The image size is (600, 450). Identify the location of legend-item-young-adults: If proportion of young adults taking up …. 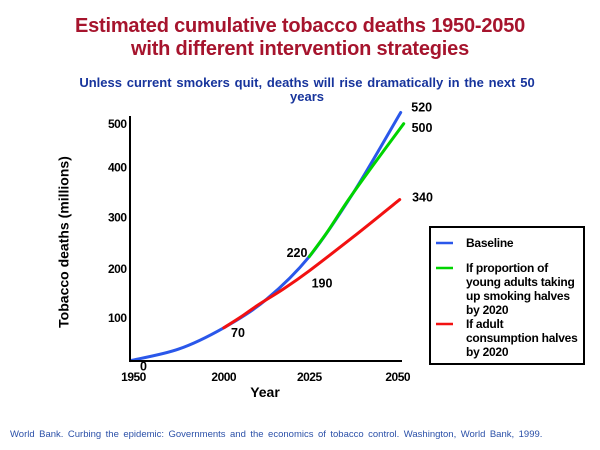
(507, 289).